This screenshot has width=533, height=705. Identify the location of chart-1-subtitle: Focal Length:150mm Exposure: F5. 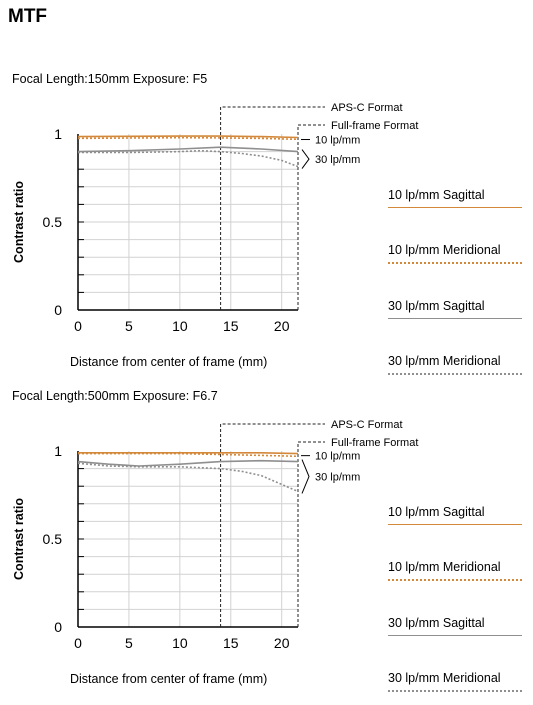
(110, 79).